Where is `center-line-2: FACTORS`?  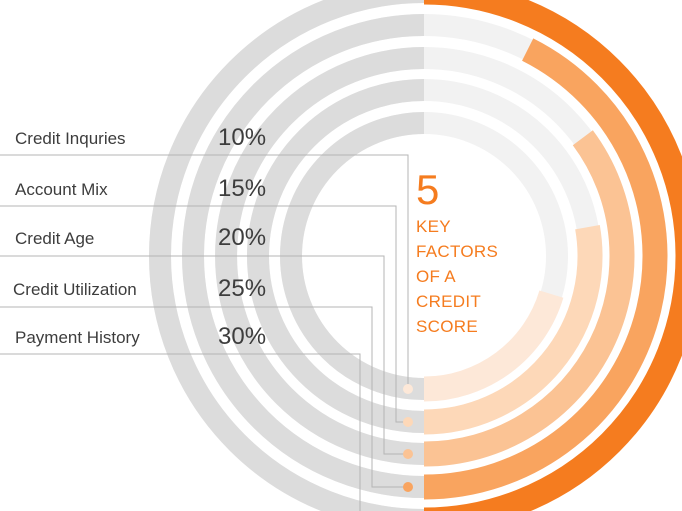
center-line-2: FACTORS is located at coordinates (457, 251).